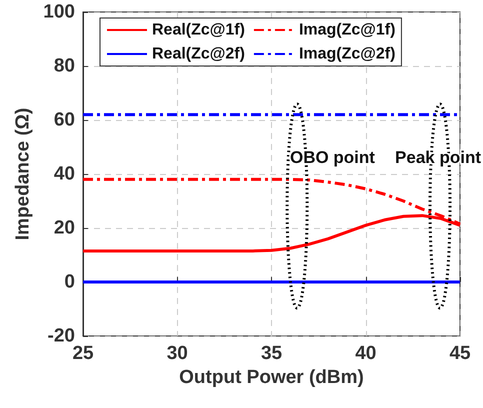 The width and height of the screenshot is (483, 408). What do you see at coordinates (83, 353) in the screenshot?
I see `x-tick-label: 25` at bounding box center [83, 353].